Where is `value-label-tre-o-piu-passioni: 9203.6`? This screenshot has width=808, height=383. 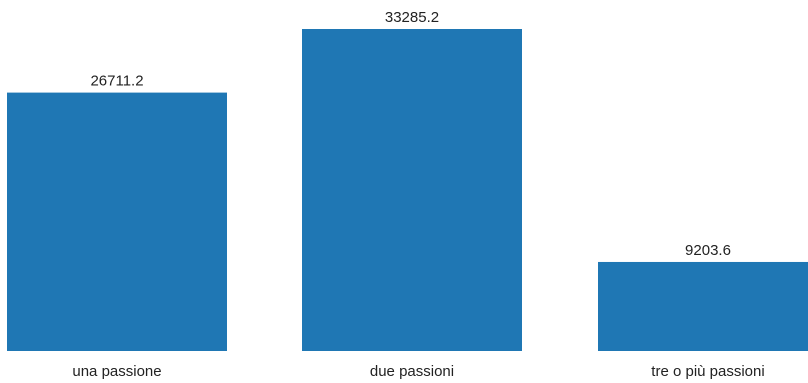 value-label-tre-o-piu-passioni: 9203.6 is located at coordinates (708, 250).